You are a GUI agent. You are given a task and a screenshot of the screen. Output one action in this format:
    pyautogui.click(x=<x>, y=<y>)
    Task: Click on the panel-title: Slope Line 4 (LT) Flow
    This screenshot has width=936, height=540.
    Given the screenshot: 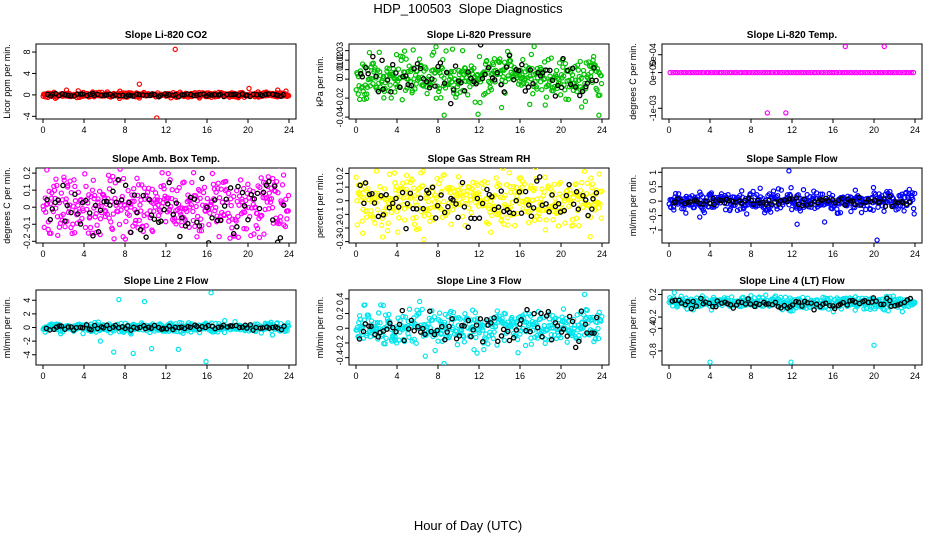 What is the action you would take?
    pyautogui.click(x=792, y=281)
    